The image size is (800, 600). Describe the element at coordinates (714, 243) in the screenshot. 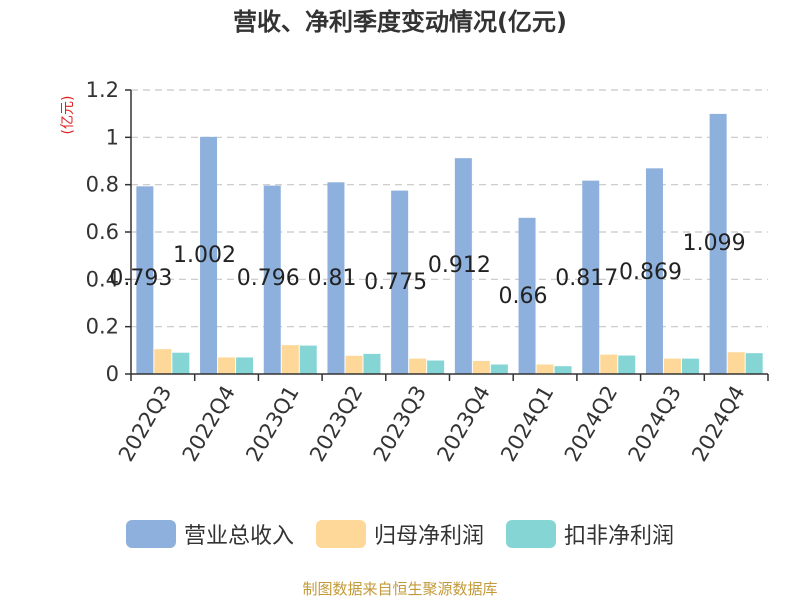

I see `data-label: 1.099` at that location.